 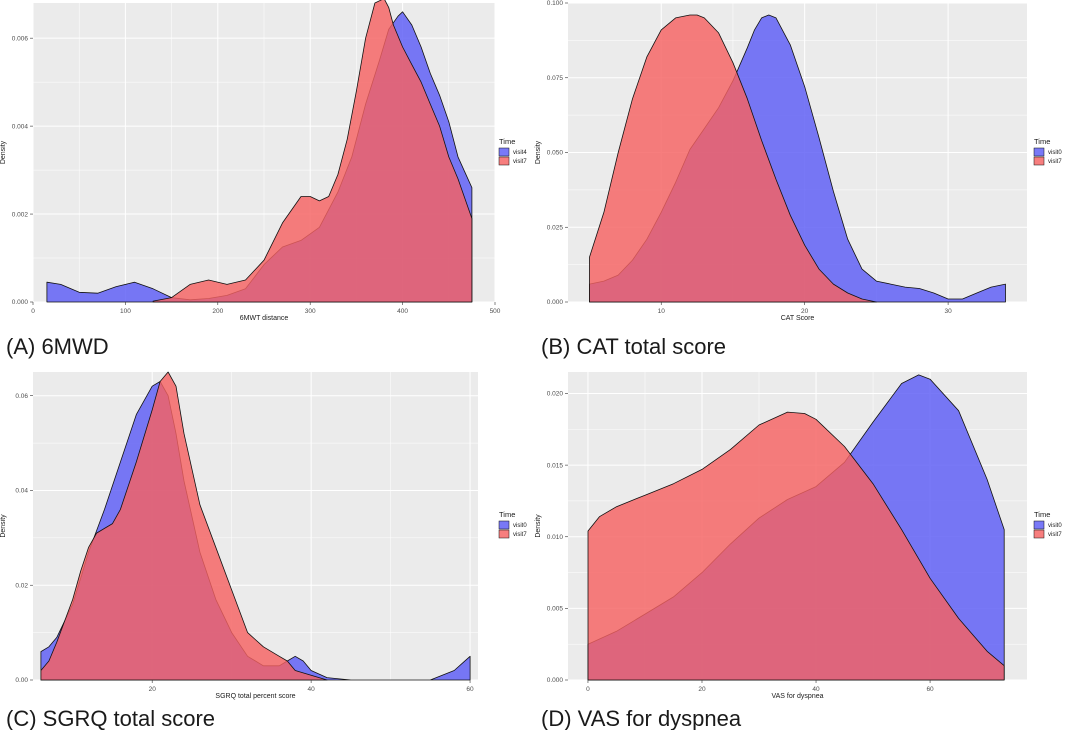 What do you see at coordinates (1039, 525) in the screenshot?
I see `legend-swatch-visit0-d` at bounding box center [1039, 525].